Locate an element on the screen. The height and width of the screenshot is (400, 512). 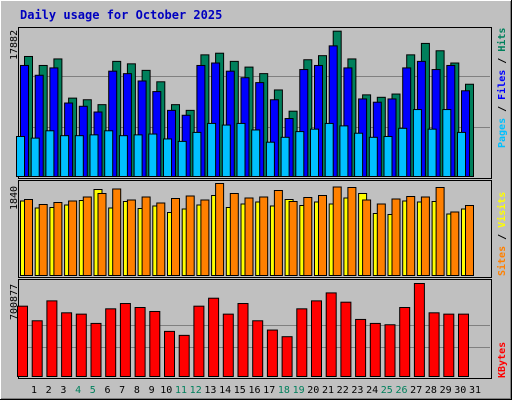
day-label: 2 is located at coordinates (49, 390).